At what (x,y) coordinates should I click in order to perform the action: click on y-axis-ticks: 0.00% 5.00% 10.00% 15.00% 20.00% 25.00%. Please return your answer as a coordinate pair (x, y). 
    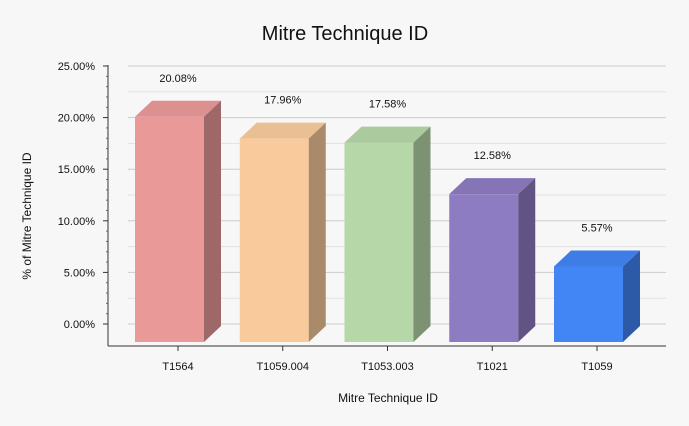
    Looking at the image, I should click on (83, 196).